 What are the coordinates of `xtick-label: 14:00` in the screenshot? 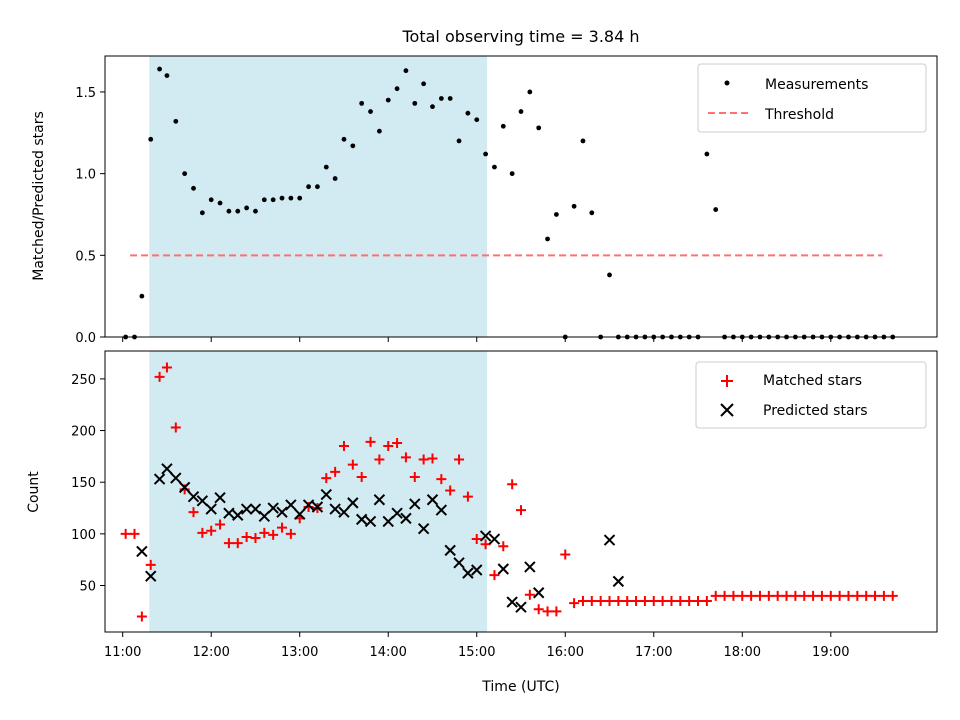 It's located at (387, 652).